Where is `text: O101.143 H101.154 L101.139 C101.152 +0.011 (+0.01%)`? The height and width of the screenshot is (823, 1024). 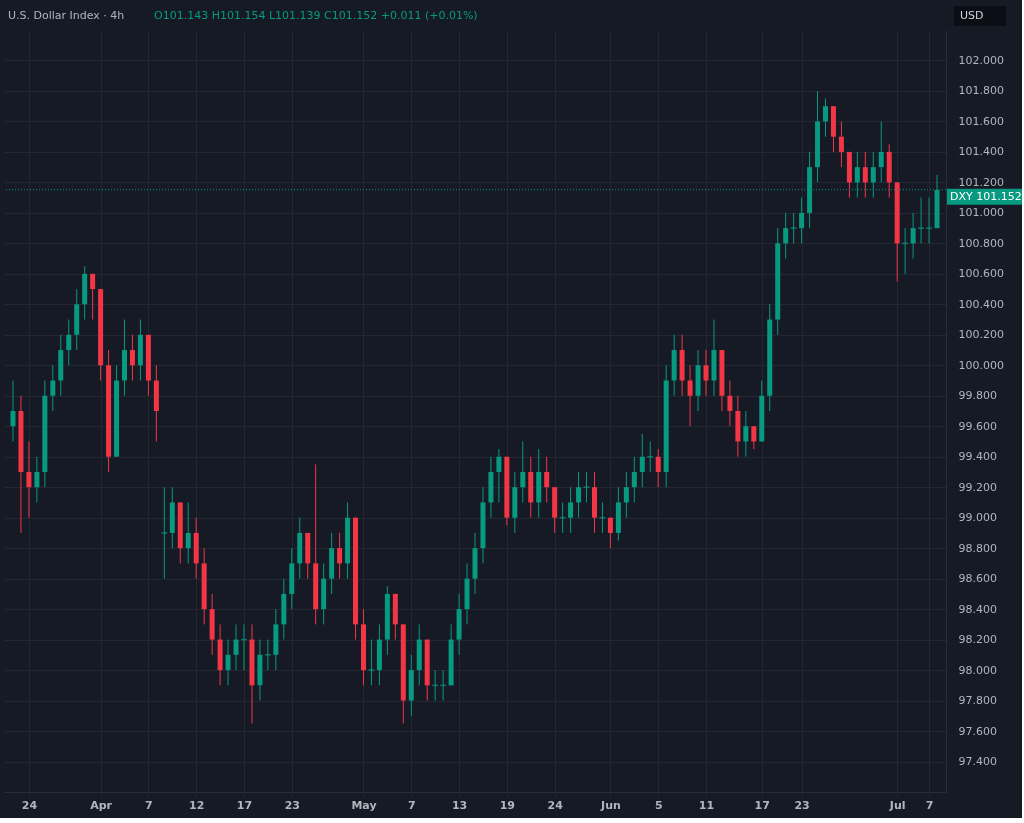
text: O101.143 H101.154 L101.139 C101.152 +0.011 (+0.01%) is located at coordinates (316, 15).